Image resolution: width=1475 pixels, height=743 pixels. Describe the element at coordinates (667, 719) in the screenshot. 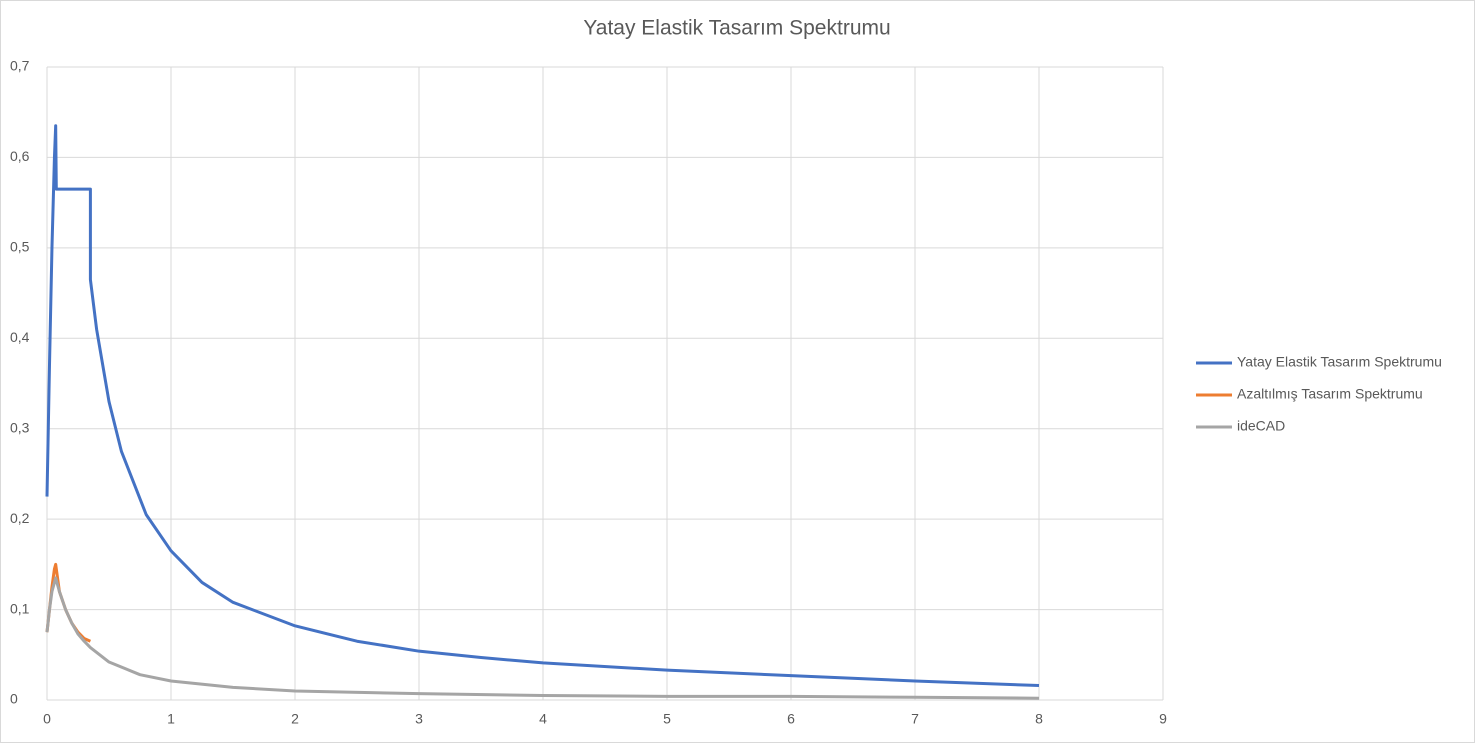

I see `x-tick-label: 5` at that location.